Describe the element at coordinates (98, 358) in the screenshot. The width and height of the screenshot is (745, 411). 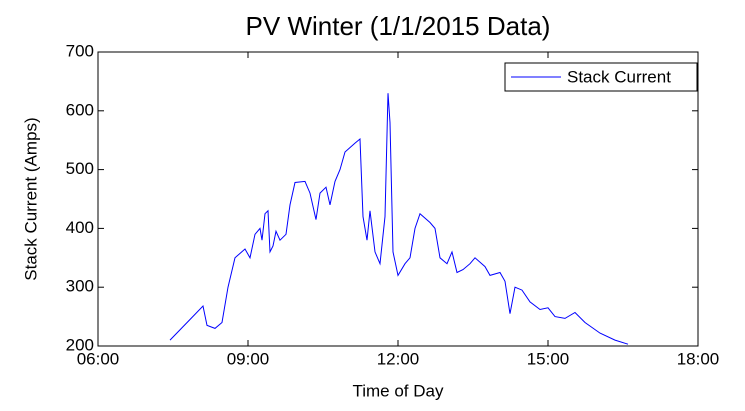
I see `x-tick-label: 06:00` at that location.